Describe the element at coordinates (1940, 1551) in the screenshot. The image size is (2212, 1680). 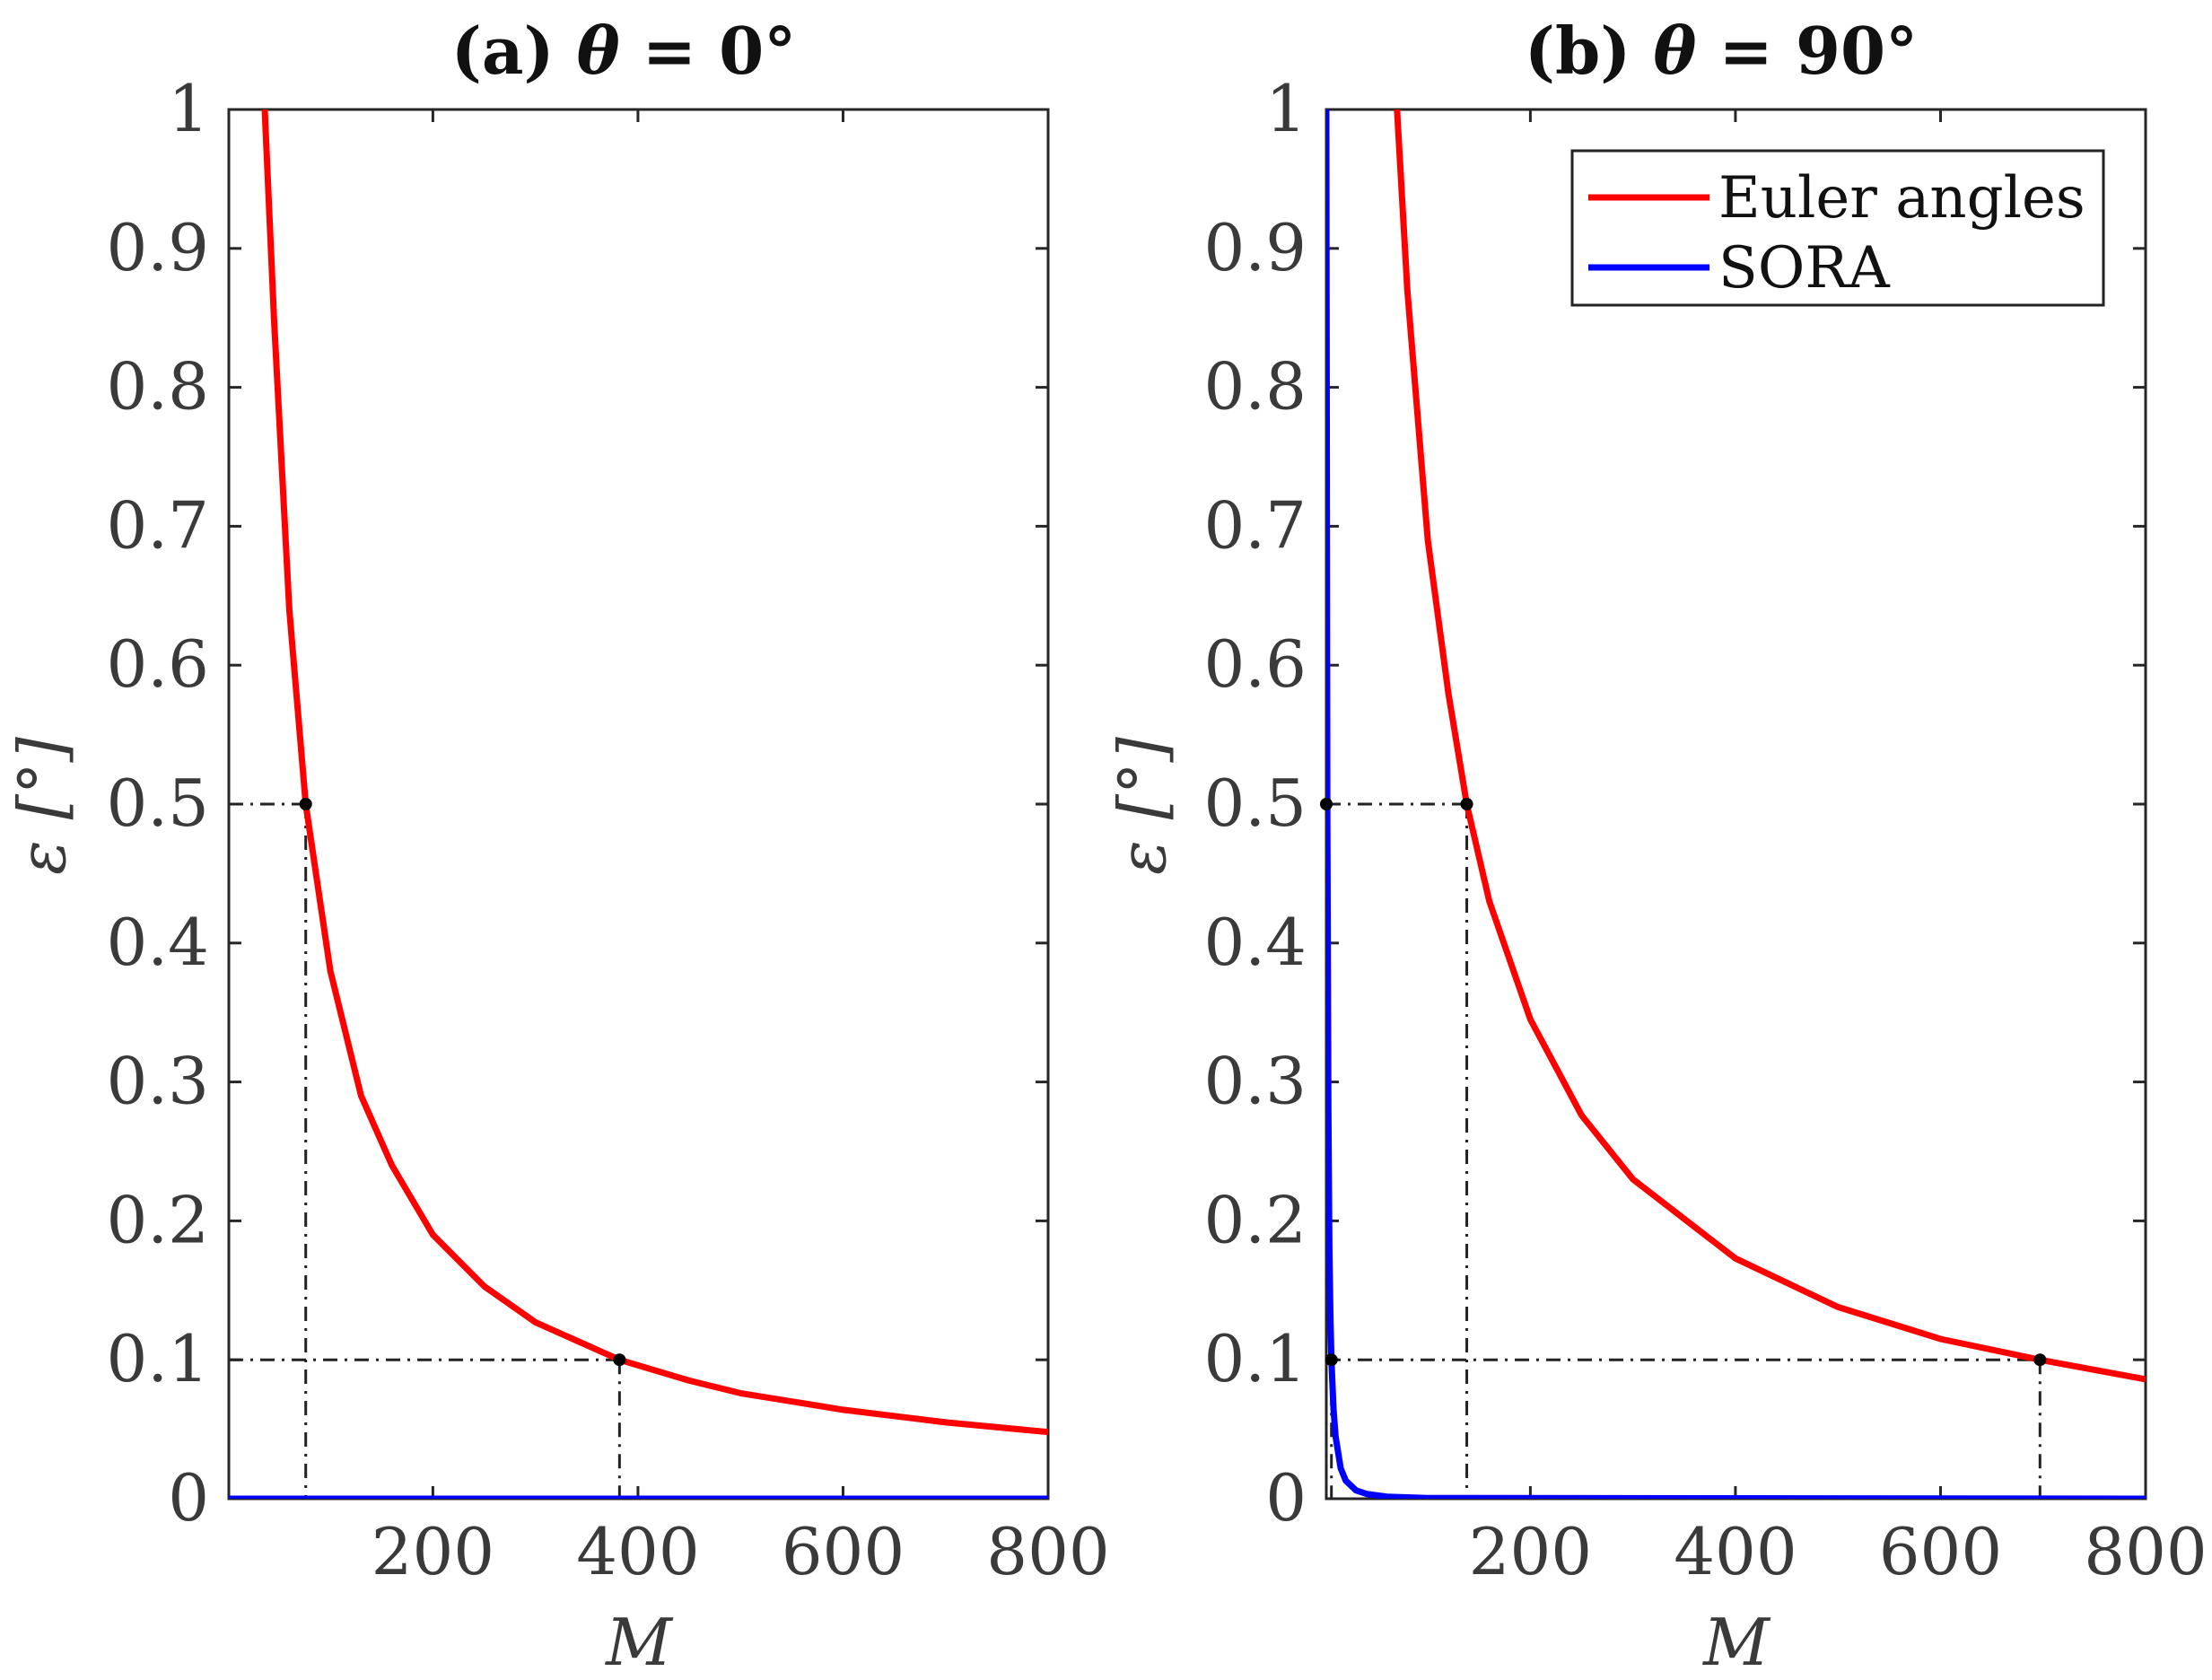
I see `panel-b-x-tick-label: 600` at that location.